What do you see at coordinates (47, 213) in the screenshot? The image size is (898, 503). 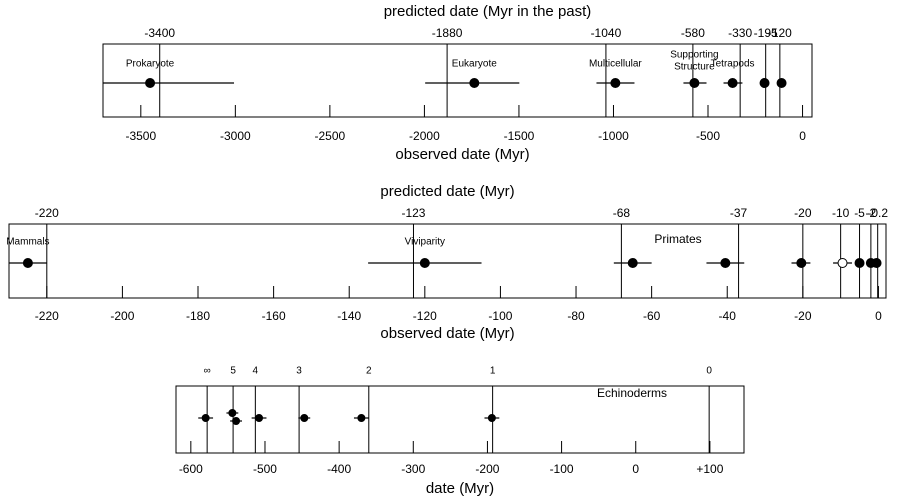 I see `top-tick-label: -220` at bounding box center [47, 213].